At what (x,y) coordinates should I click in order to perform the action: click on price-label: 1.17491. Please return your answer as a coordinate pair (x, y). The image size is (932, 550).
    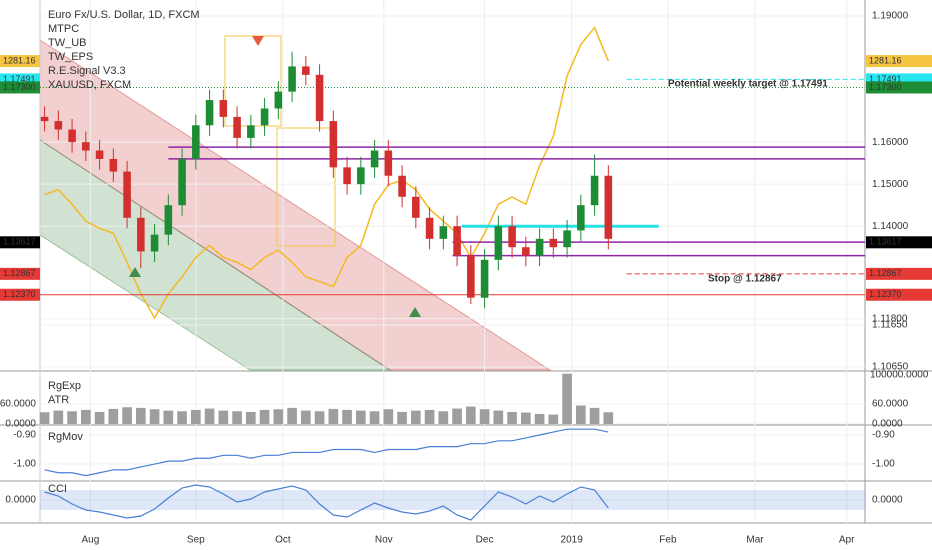
    Looking at the image, I should click on (19, 79).